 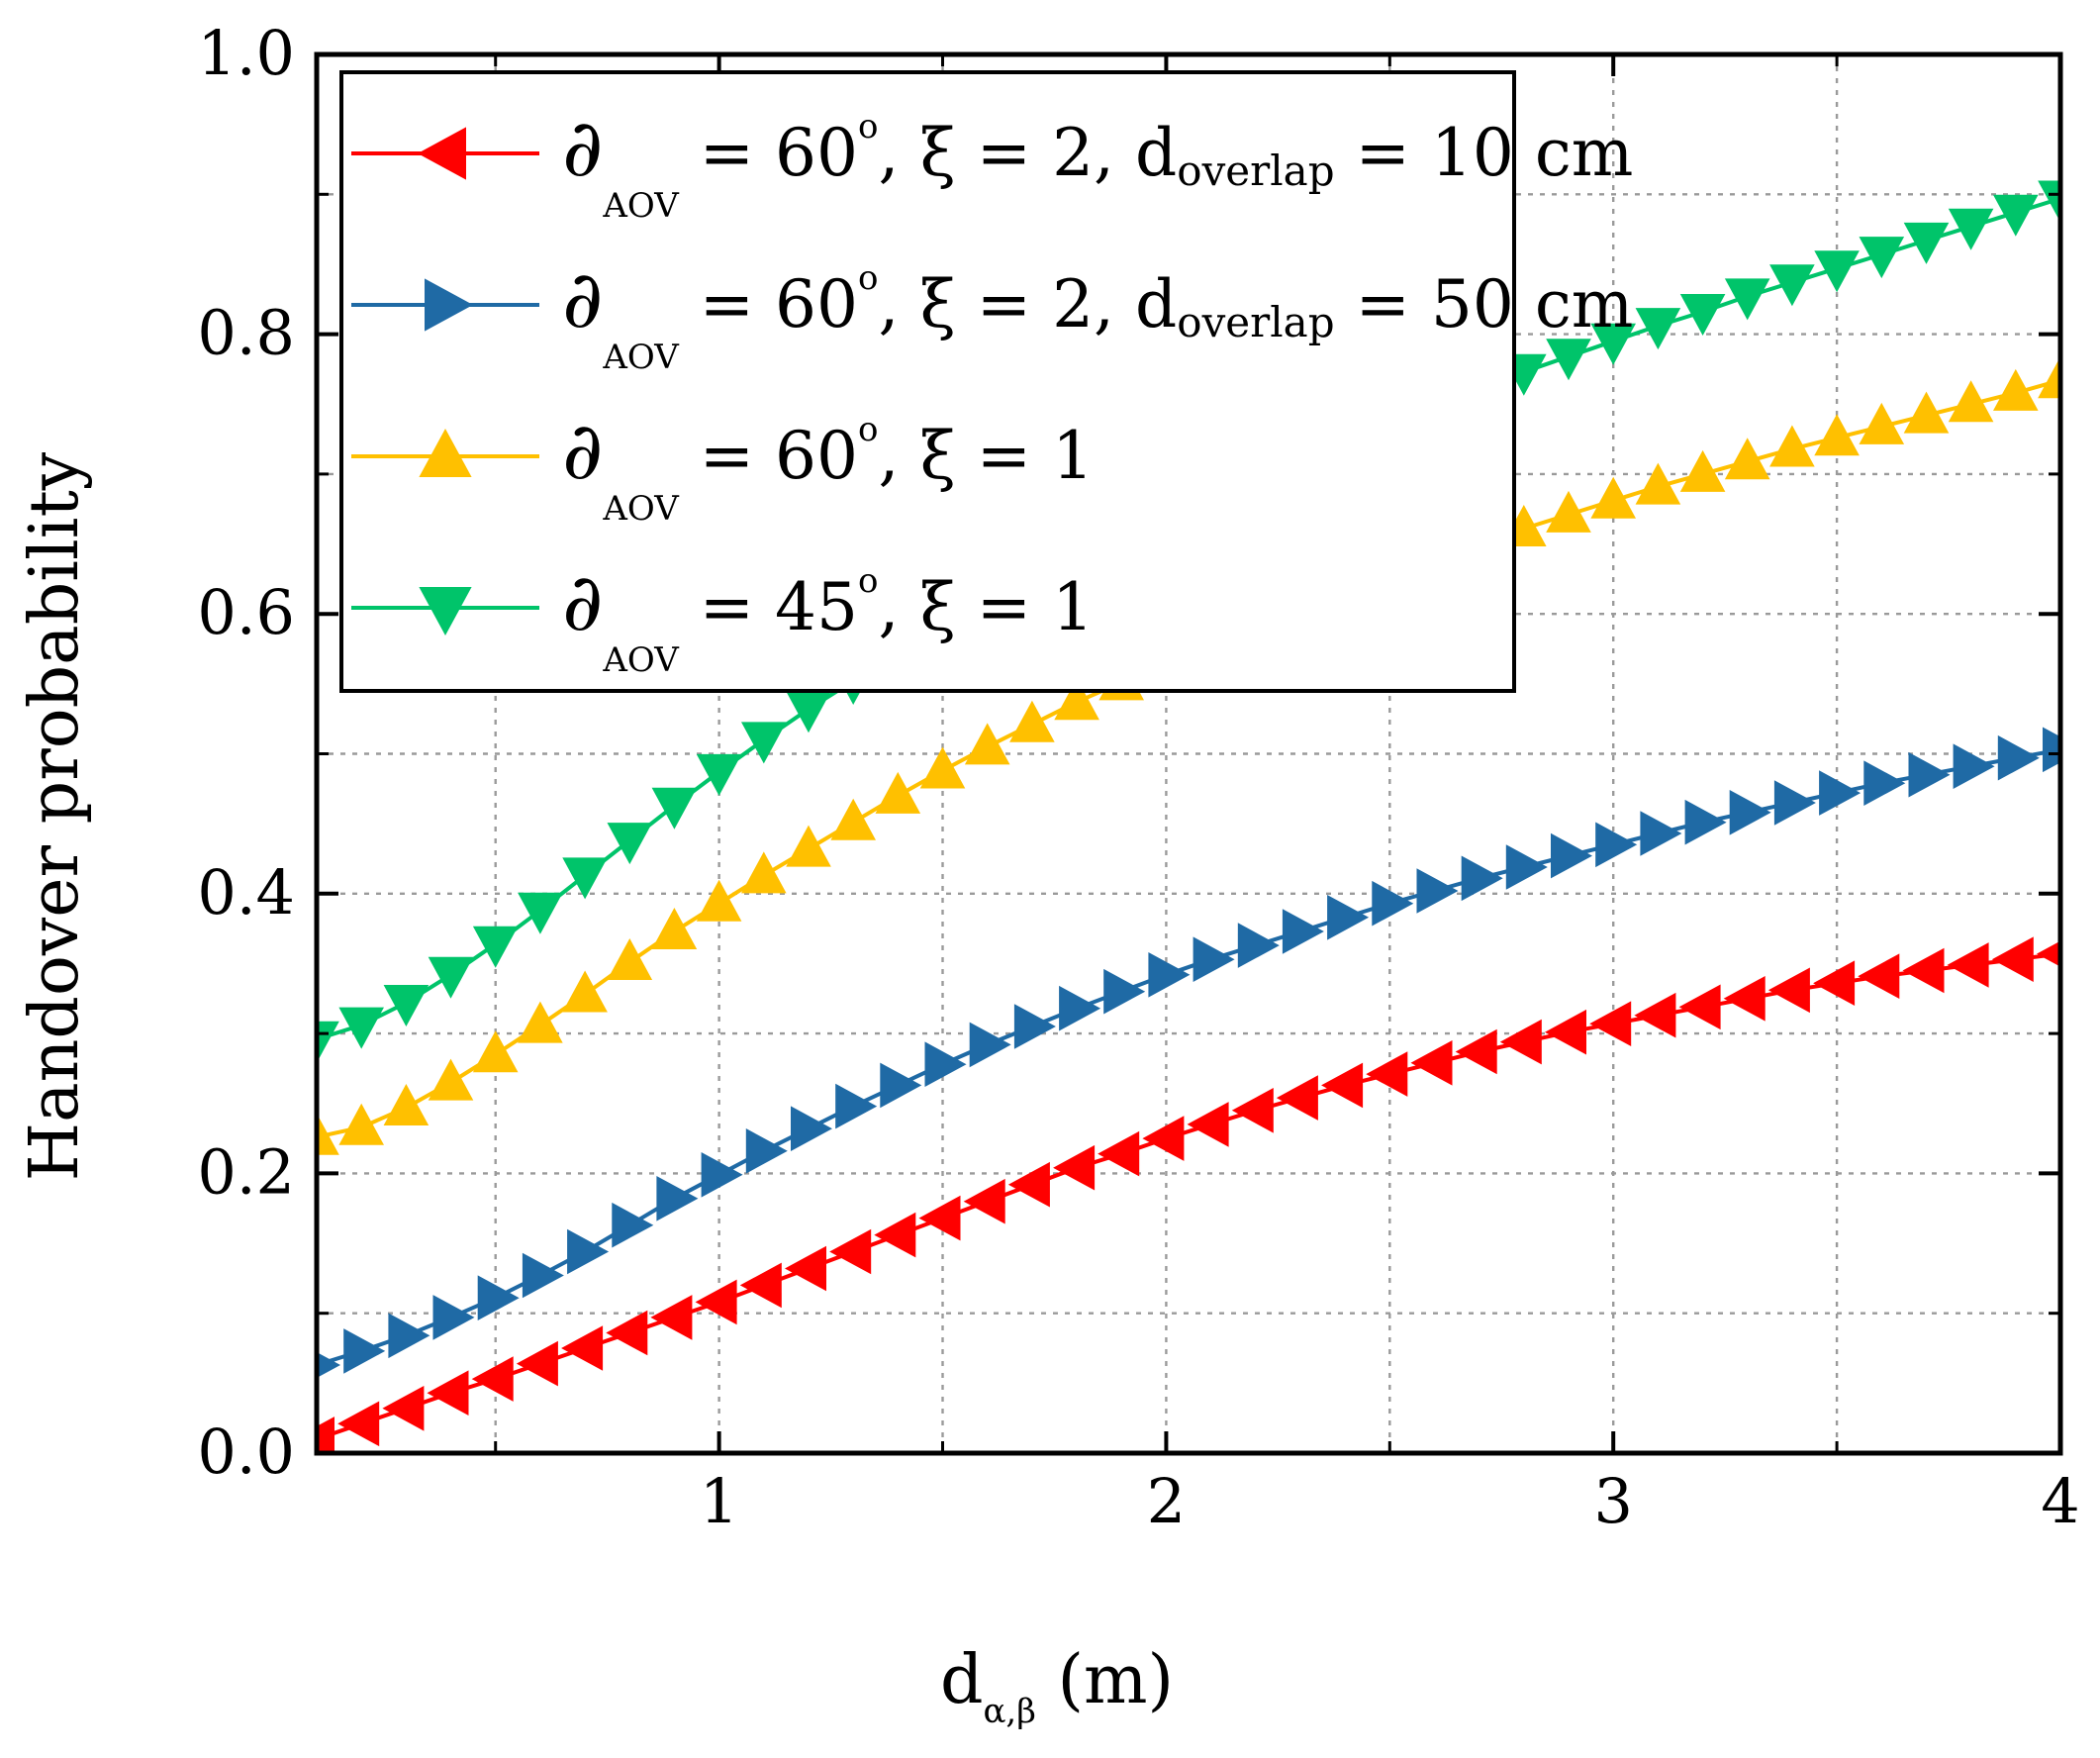 I want to click on x-tick-label: 2, so click(x=1167, y=1501).